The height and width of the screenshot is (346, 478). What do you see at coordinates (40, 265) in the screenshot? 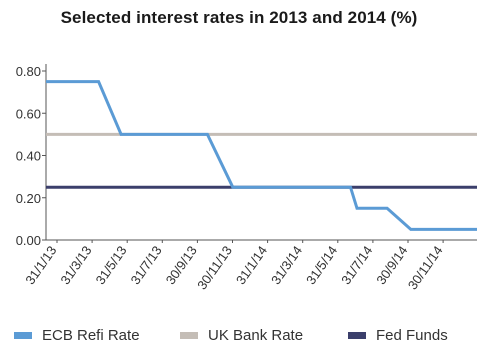
I see `x-tick-label: 31/1/13` at bounding box center [40, 265].